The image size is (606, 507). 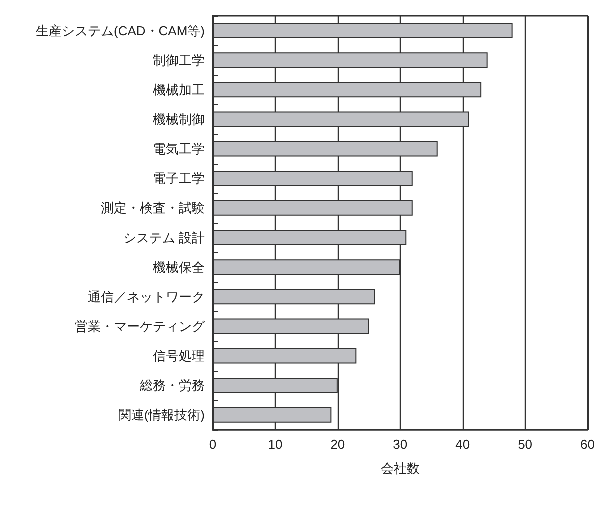 I want to click on y-tick-label: 総務・労務, so click(x=172, y=386).